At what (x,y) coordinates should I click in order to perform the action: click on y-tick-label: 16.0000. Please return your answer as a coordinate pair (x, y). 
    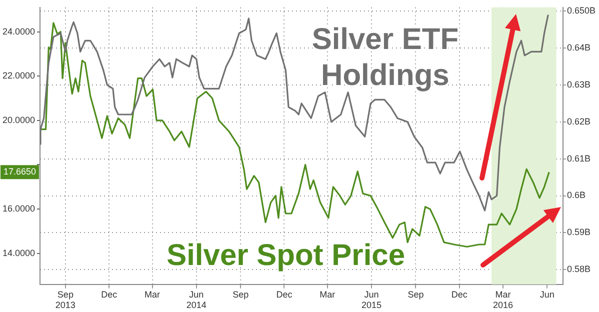
    Looking at the image, I should click on (18, 209).